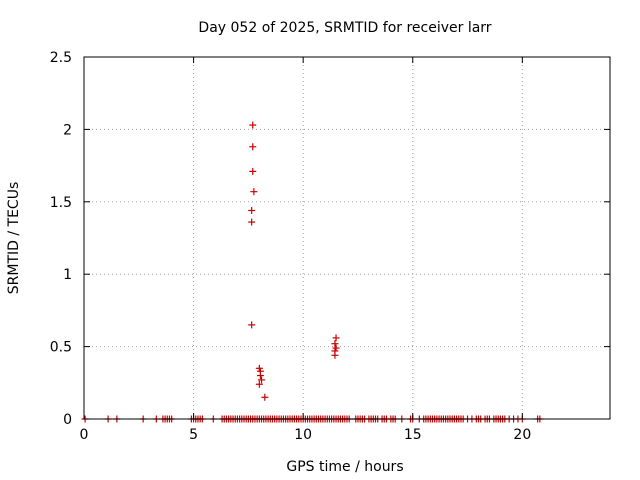 Image resolution: width=640 pixels, height=480 pixels. Describe the element at coordinates (67, 420) in the screenshot. I see `y-tick-label: 0` at that location.